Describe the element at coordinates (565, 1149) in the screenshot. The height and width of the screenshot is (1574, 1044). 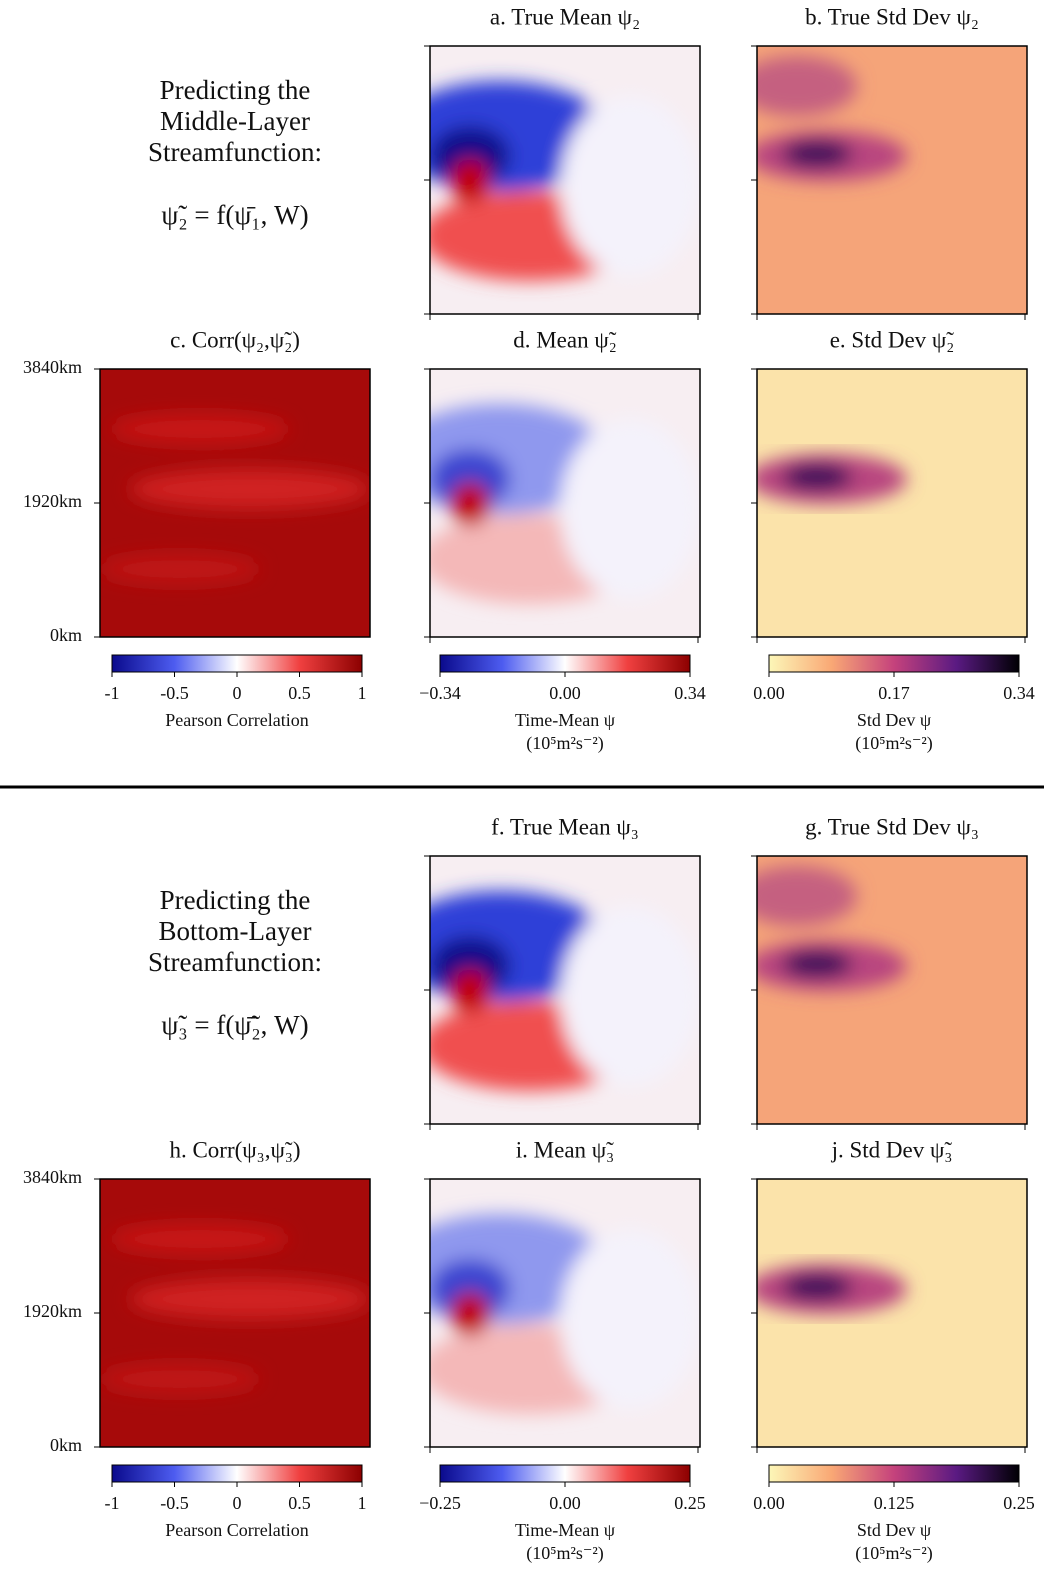
I see `panel-title: i. Mean ψ̃₃` at that location.